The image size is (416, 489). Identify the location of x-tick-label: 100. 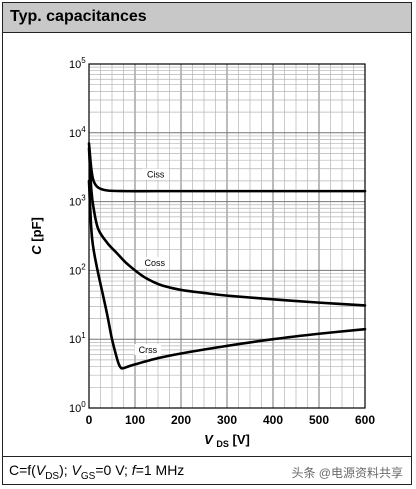
(135, 420).